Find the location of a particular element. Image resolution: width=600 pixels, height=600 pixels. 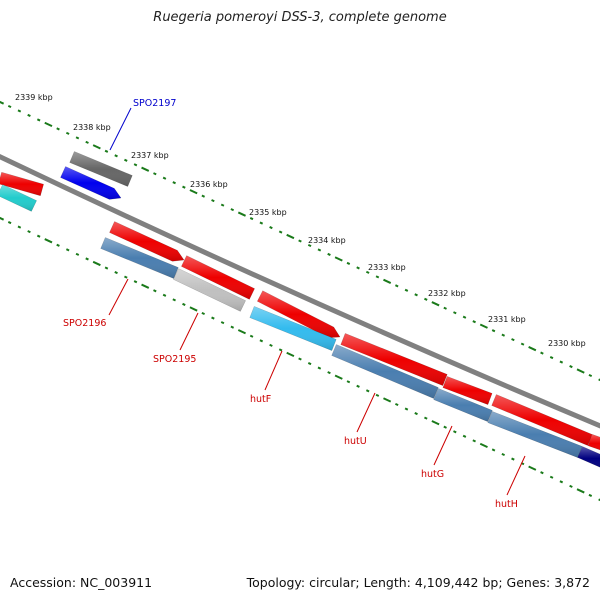

scale-label: 2330 kbp is located at coordinates (567, 343).